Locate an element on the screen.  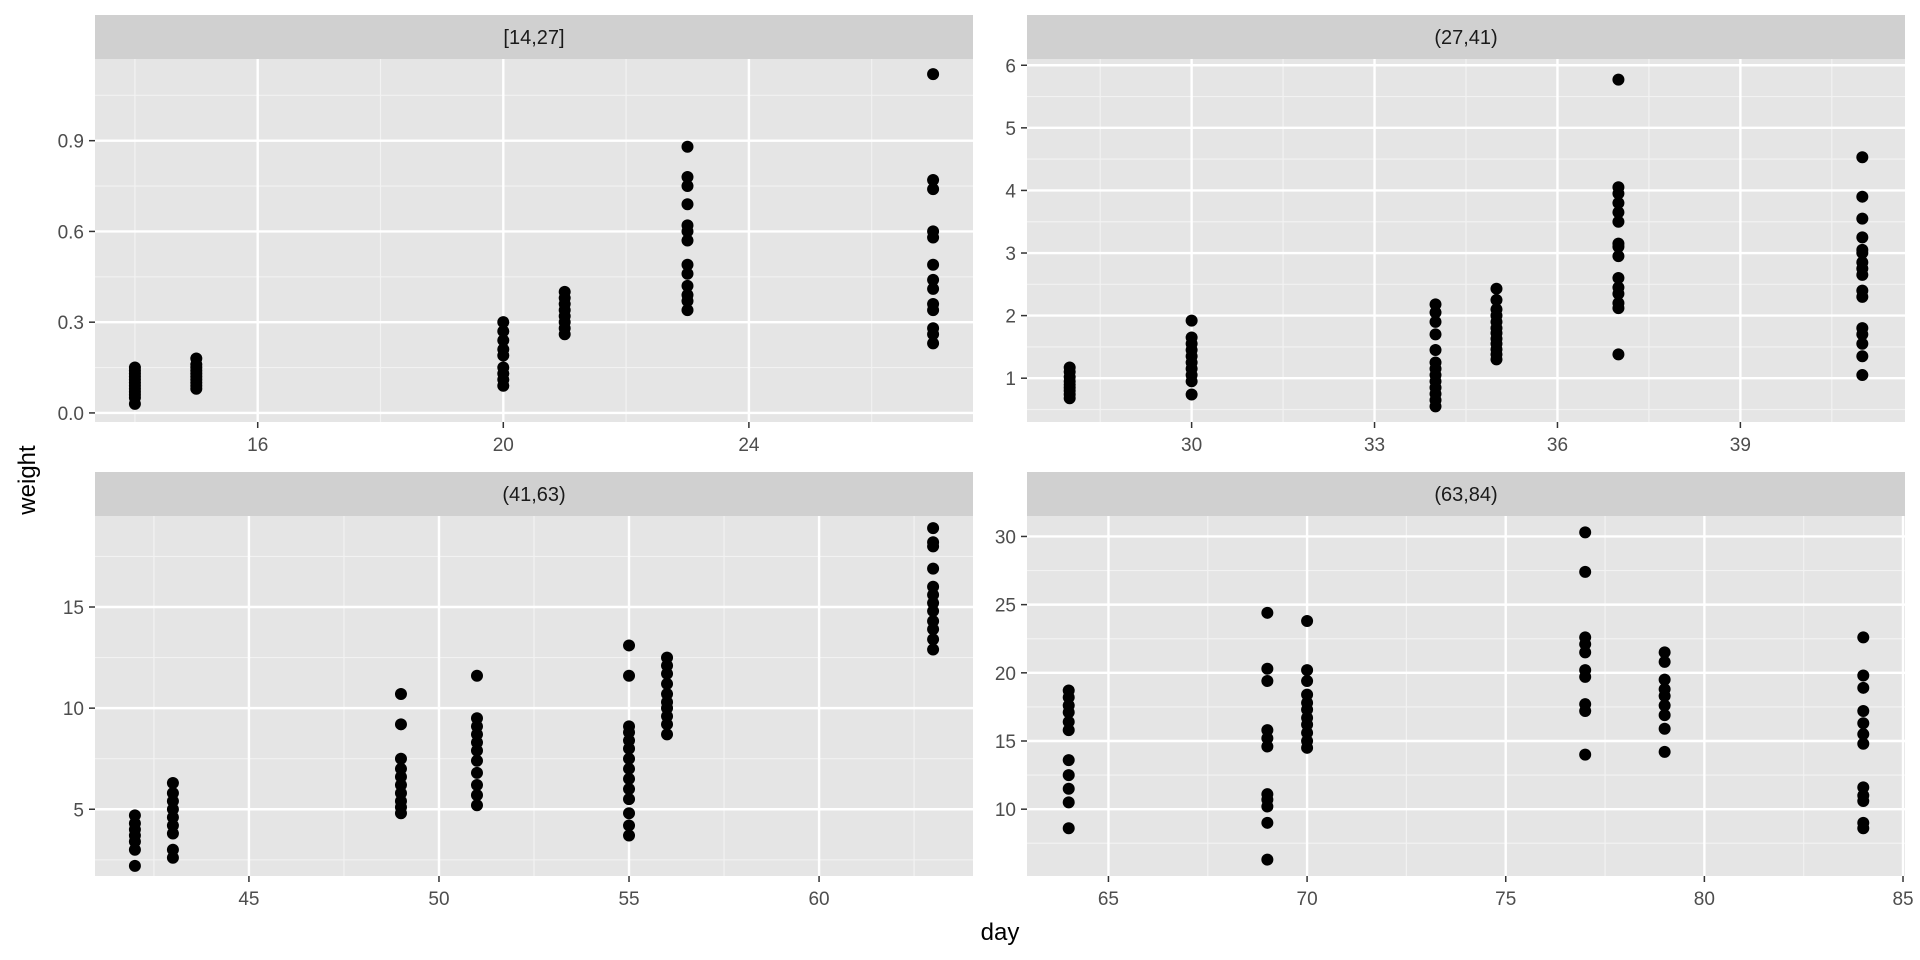
x-tick-label: 60 is located at coordinates (818, 899).